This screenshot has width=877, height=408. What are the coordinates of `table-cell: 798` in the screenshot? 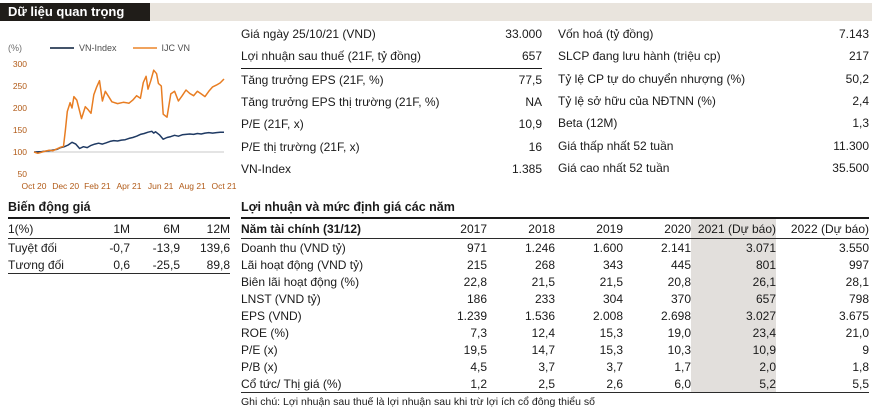 It's located at (858, 298).